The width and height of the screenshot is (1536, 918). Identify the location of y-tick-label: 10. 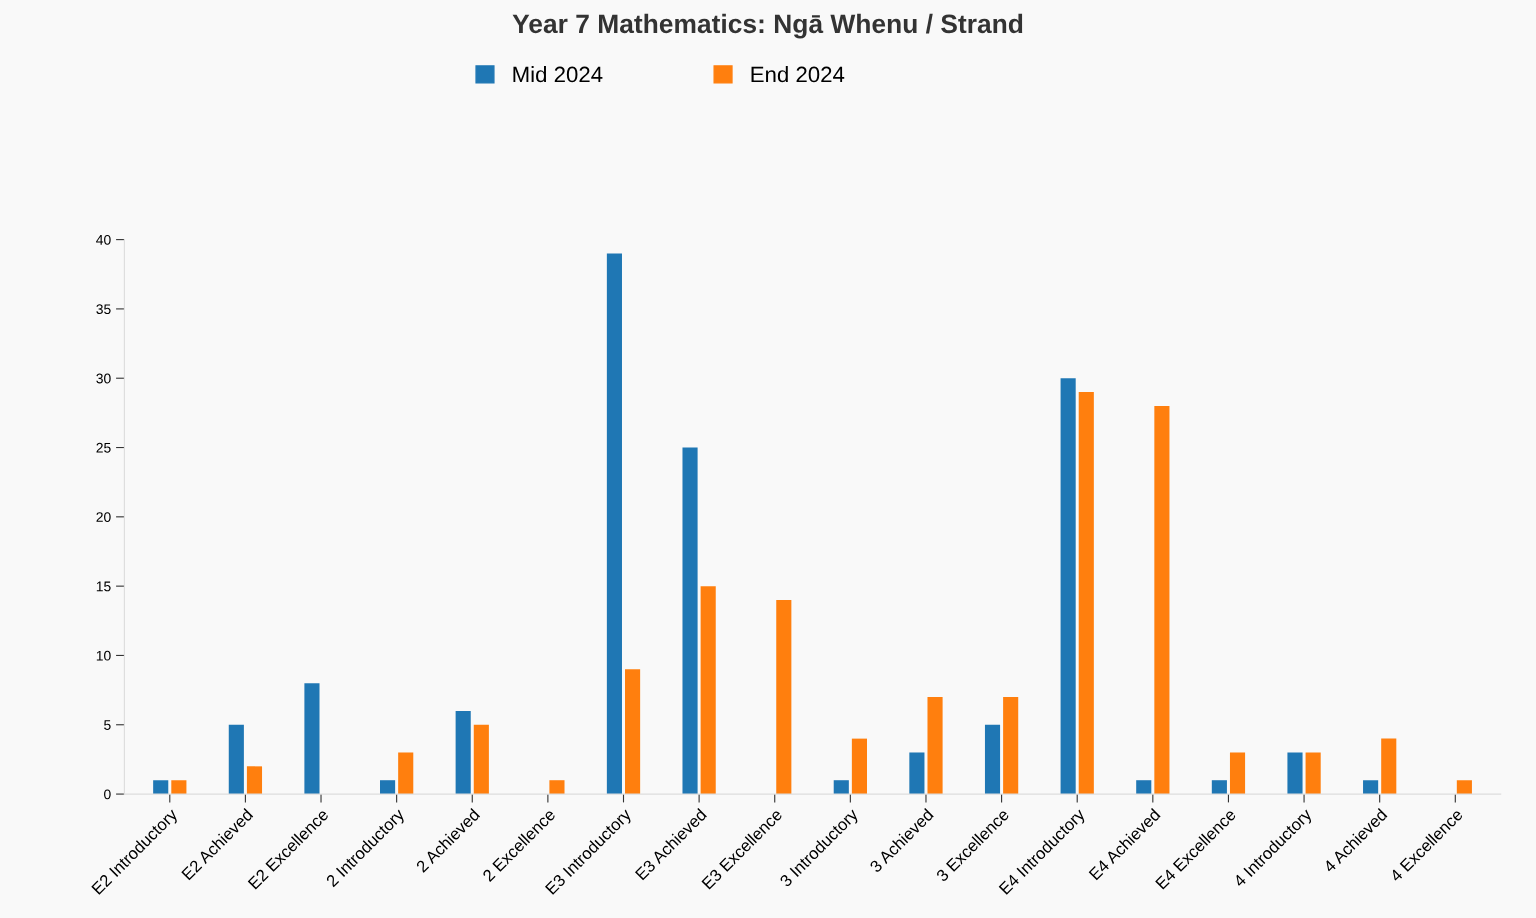
(103, 655).